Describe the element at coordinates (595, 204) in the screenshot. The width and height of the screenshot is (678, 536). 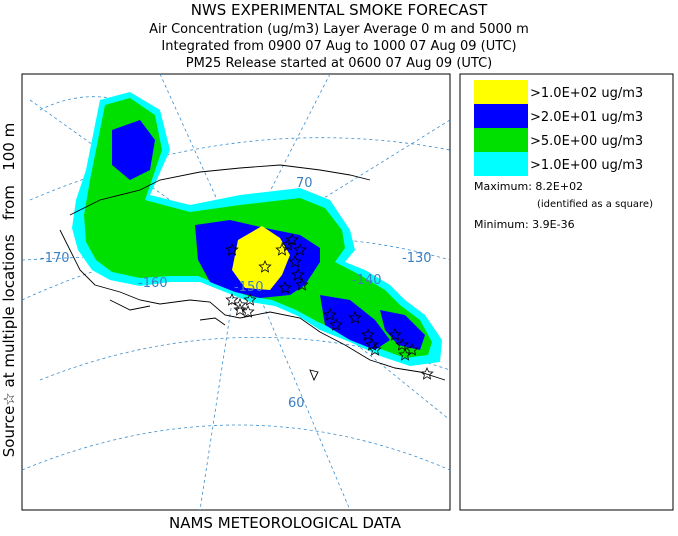
I see `maximum-note: (identified as a square)` at that location.